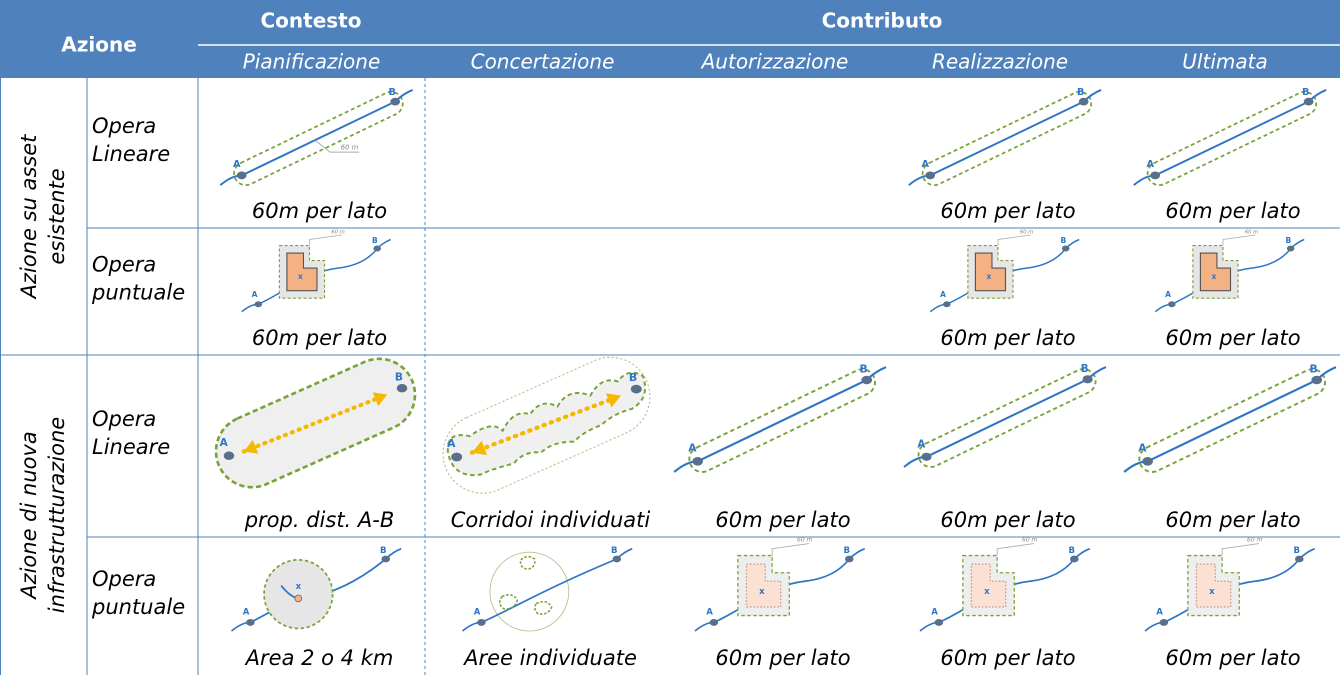 This screenshot has height=675, width=1340. Describe the element at coordinates (529, 591) in the screenshot. I see `outline` at that location.